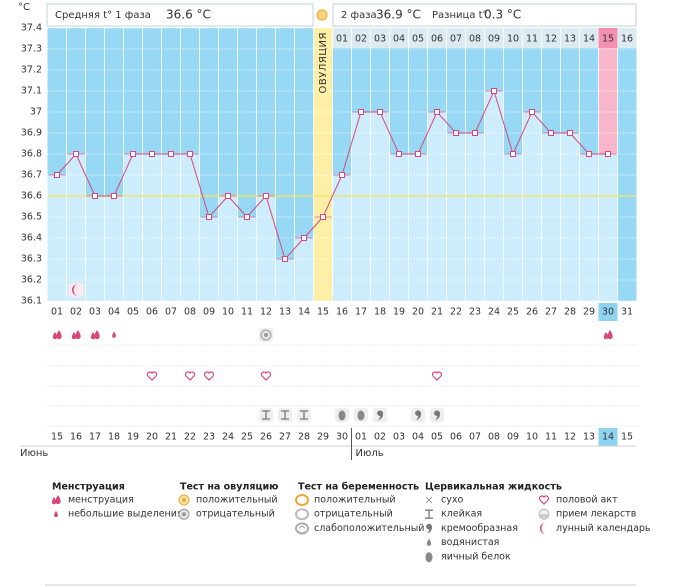  What do you see at coordinates (596, 514) in the screenshot?
I see `legend-label: прием лекарств` at bounding box center [596, 514].